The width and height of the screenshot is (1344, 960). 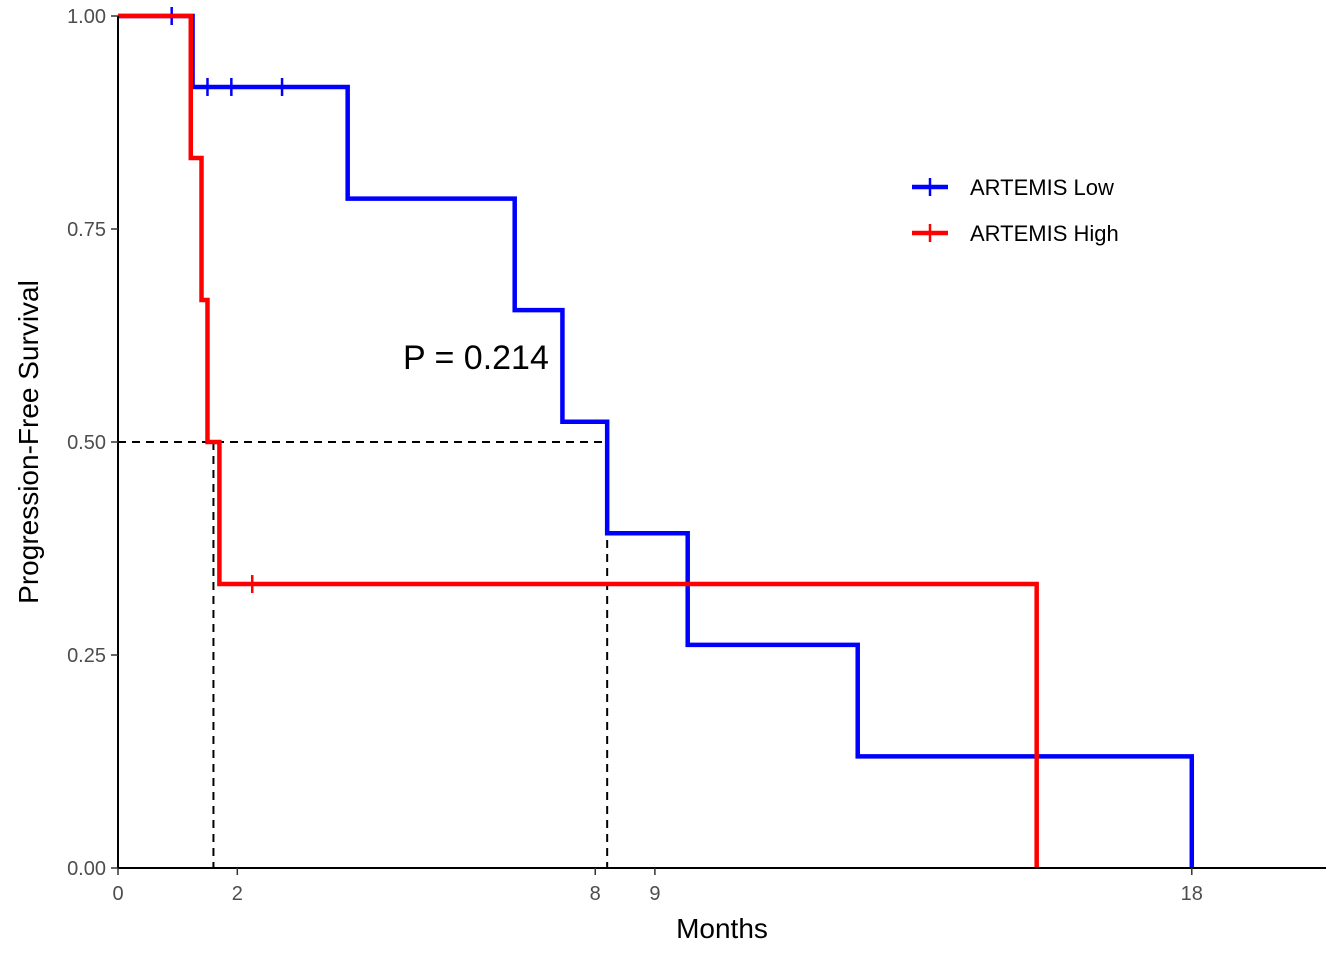 I want to click on p-value-annotation: P = 0.214, so click(x=476, y=358).